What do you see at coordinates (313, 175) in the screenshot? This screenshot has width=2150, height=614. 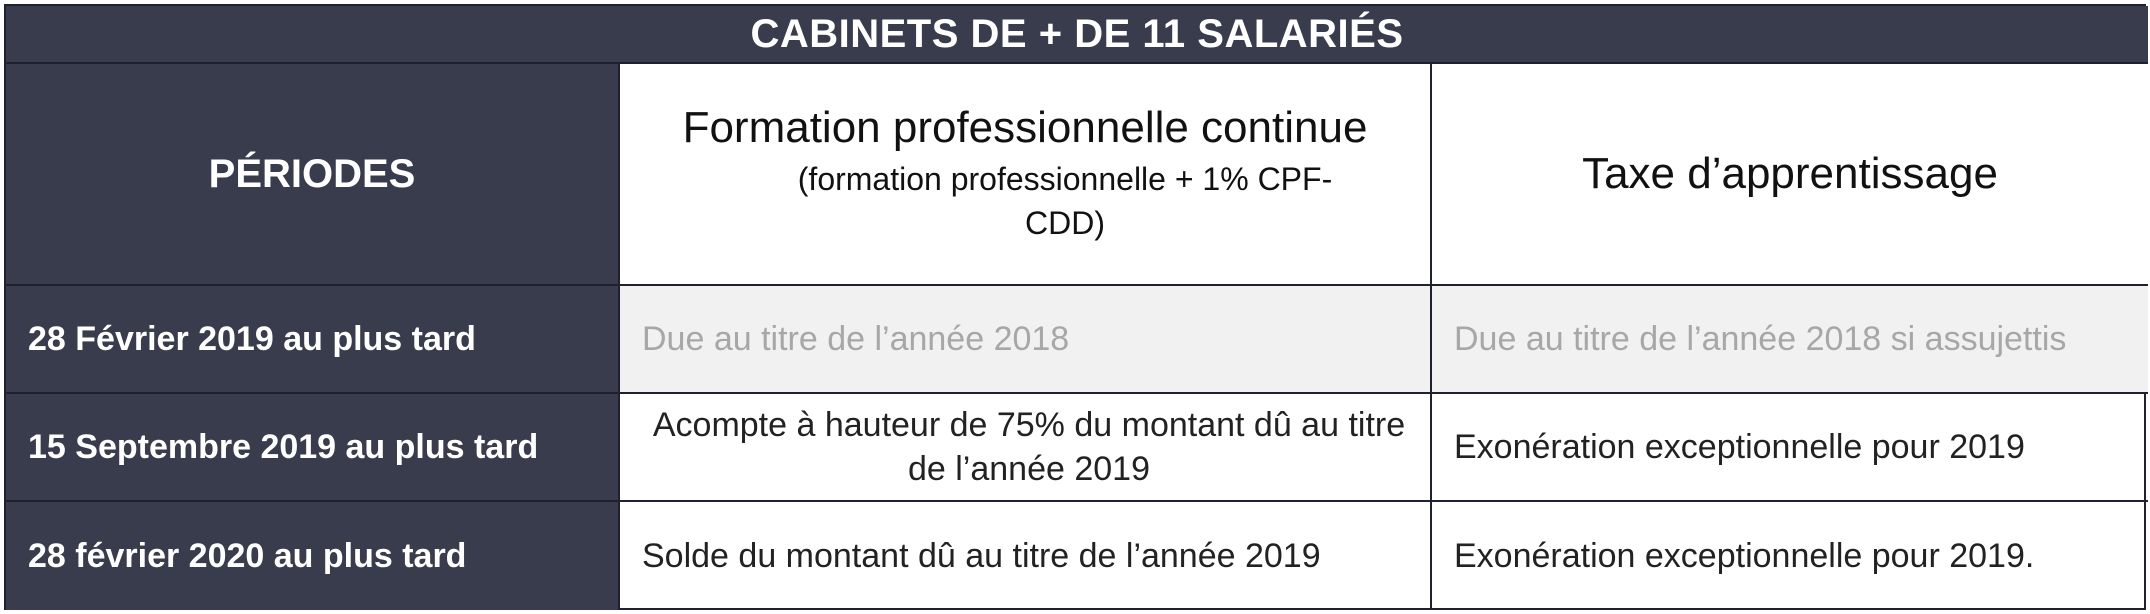 I see `periodes-header: PÉRIODES` at bounding box center [313, 175].